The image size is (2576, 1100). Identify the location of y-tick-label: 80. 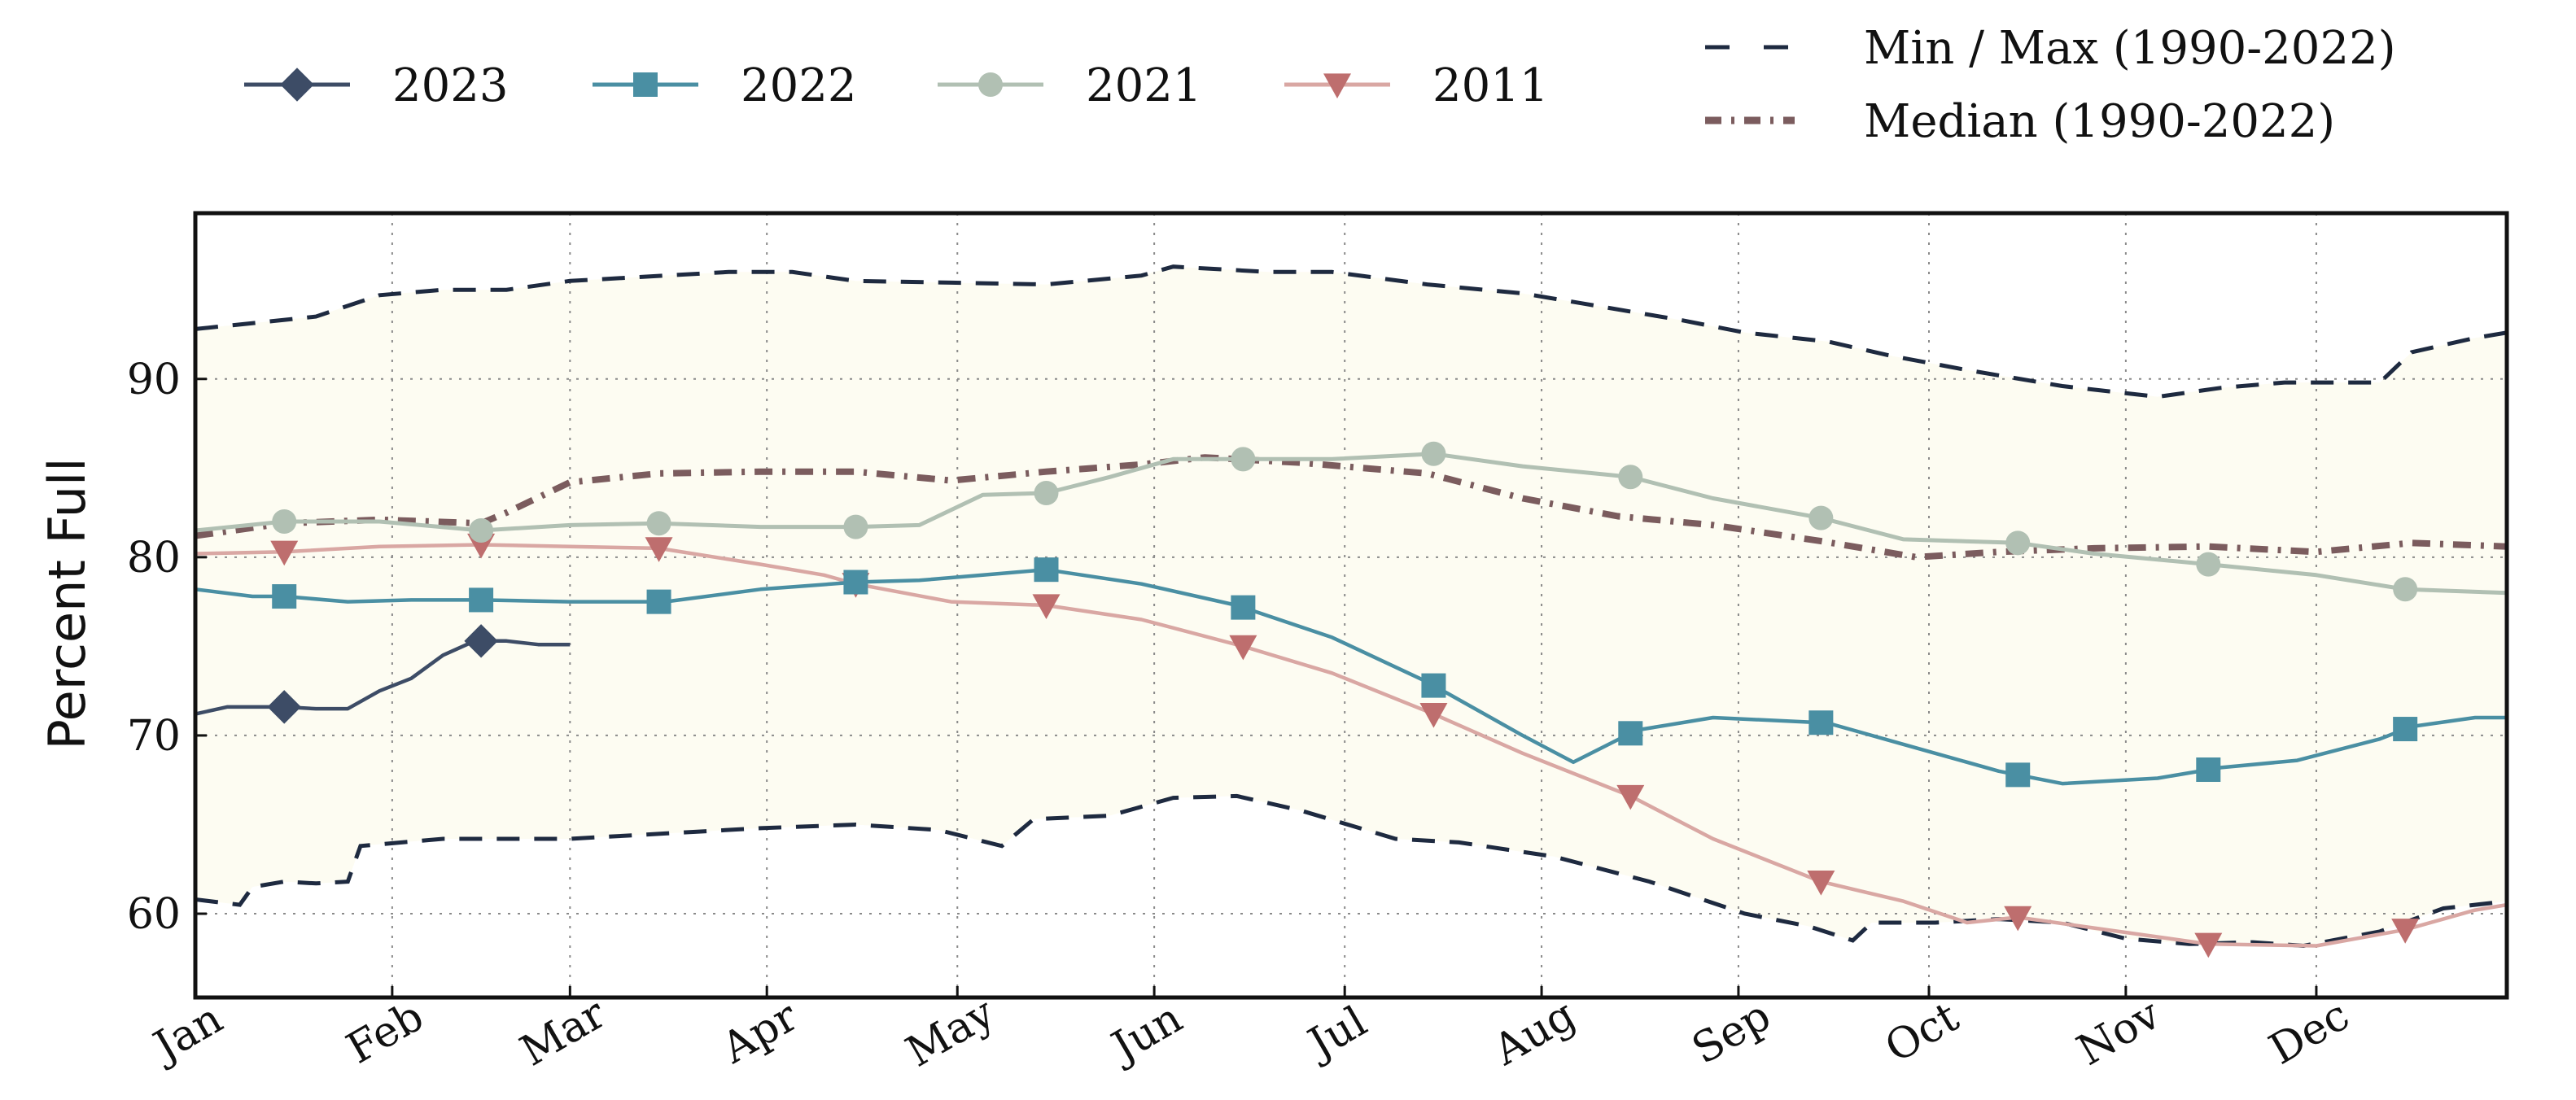
(154, 558).